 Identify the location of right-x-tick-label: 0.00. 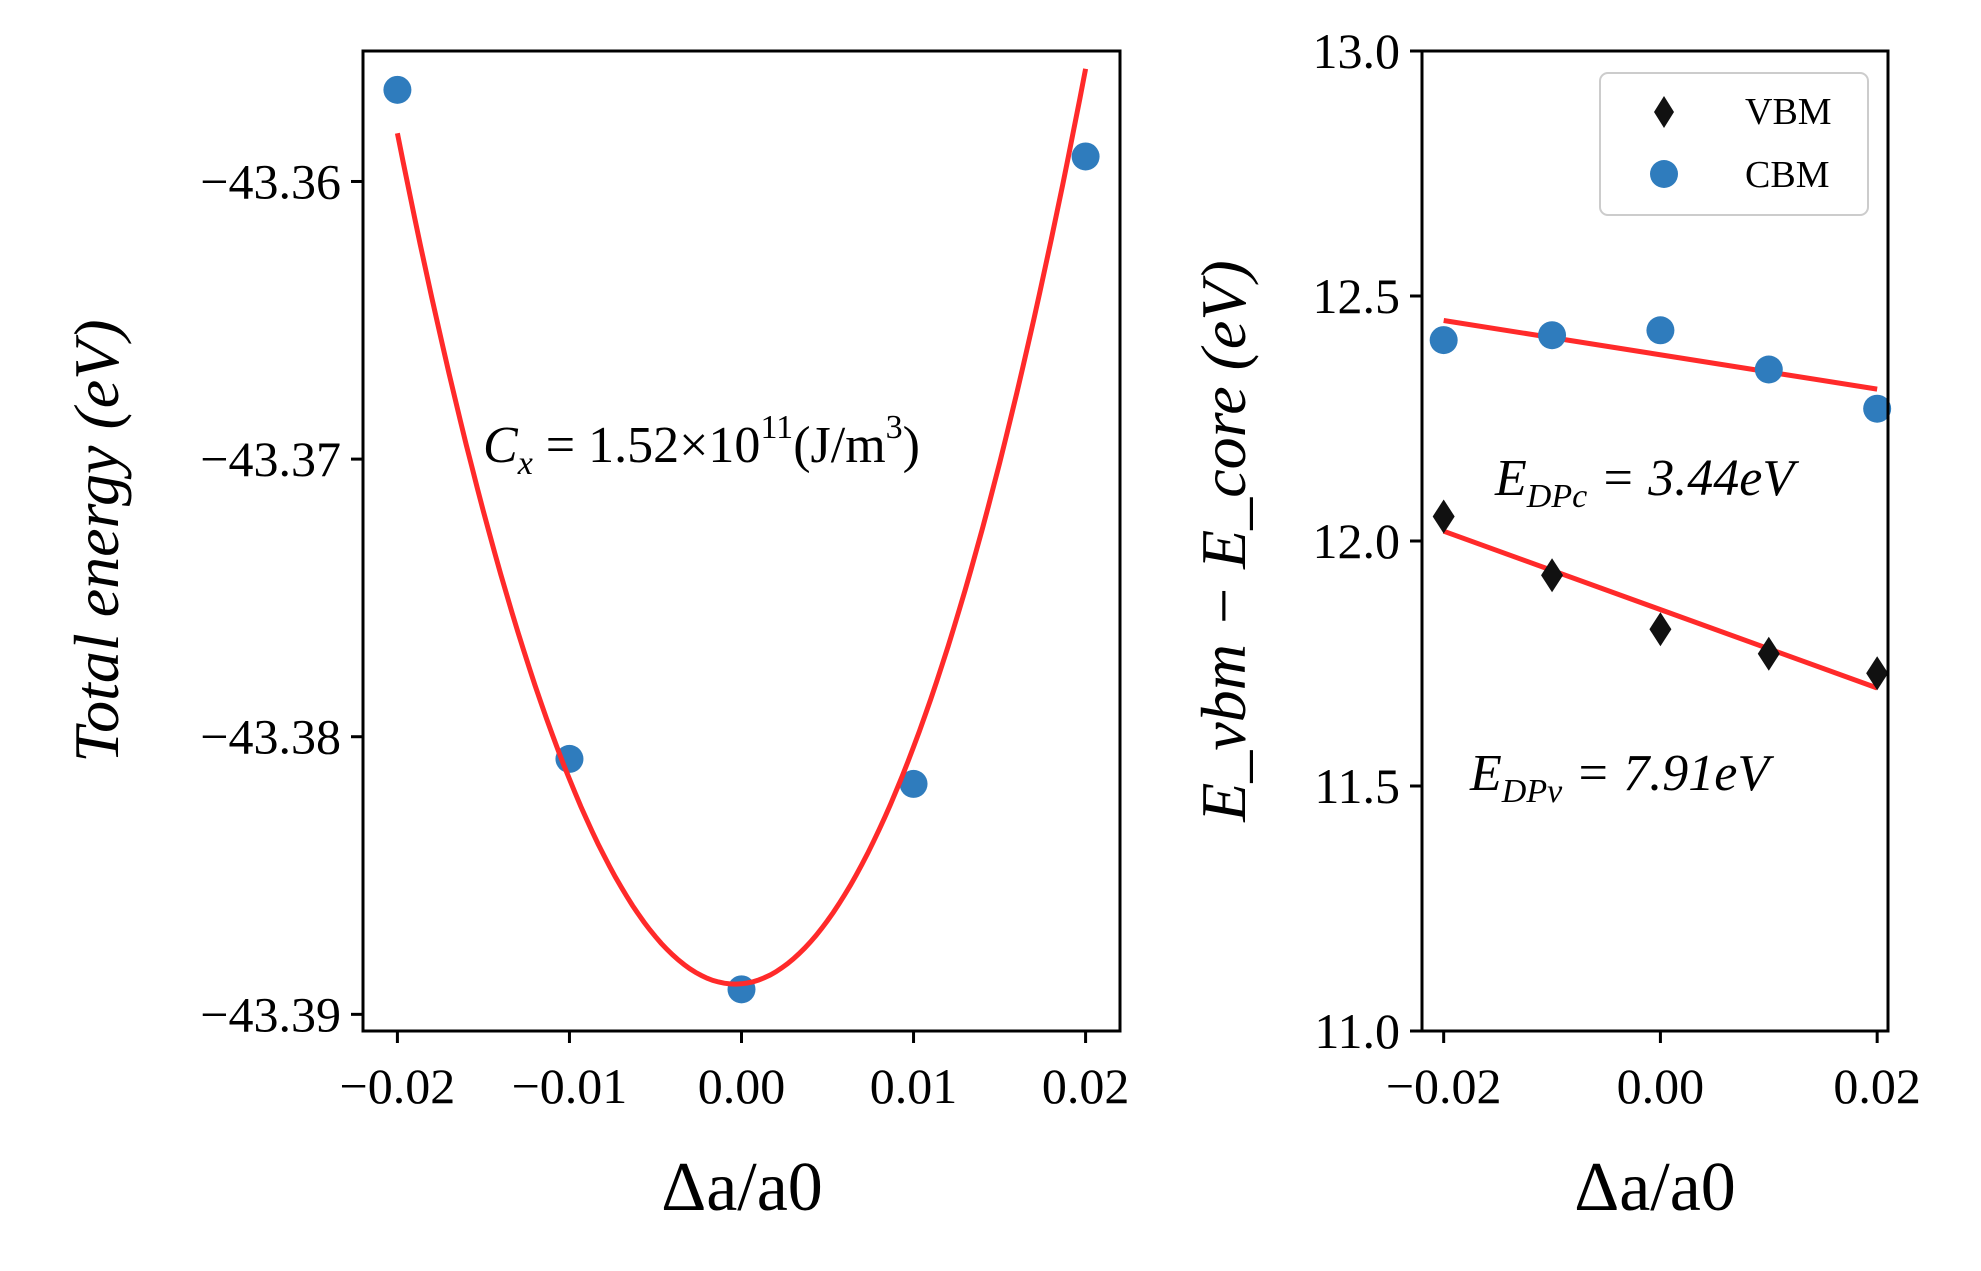
(1661, 1086).